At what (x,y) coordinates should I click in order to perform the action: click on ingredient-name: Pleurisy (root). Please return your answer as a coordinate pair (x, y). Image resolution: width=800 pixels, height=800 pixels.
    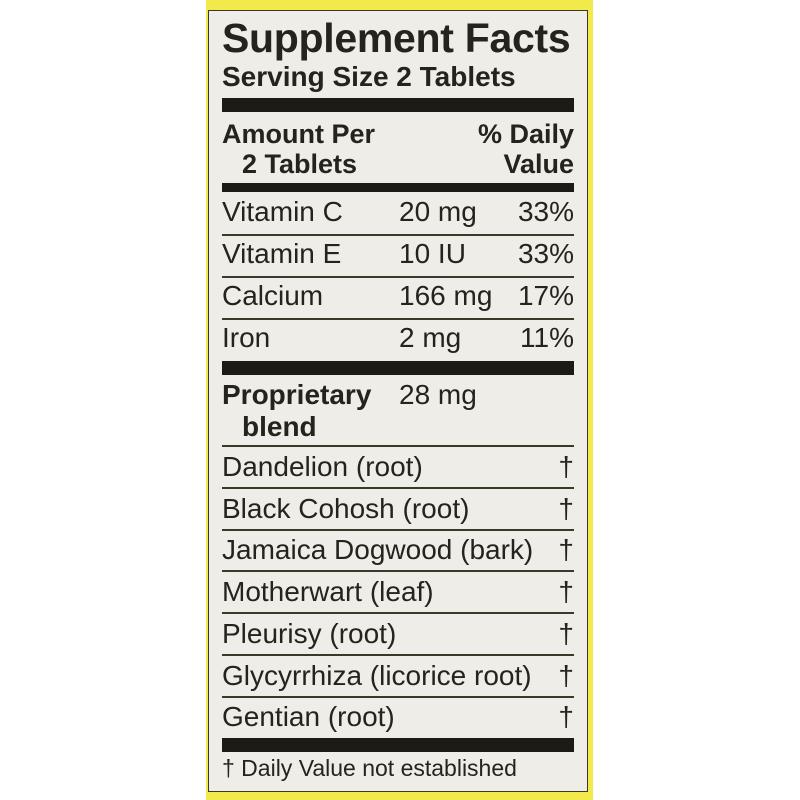
    Looking at the image, I should click on (309, 633).